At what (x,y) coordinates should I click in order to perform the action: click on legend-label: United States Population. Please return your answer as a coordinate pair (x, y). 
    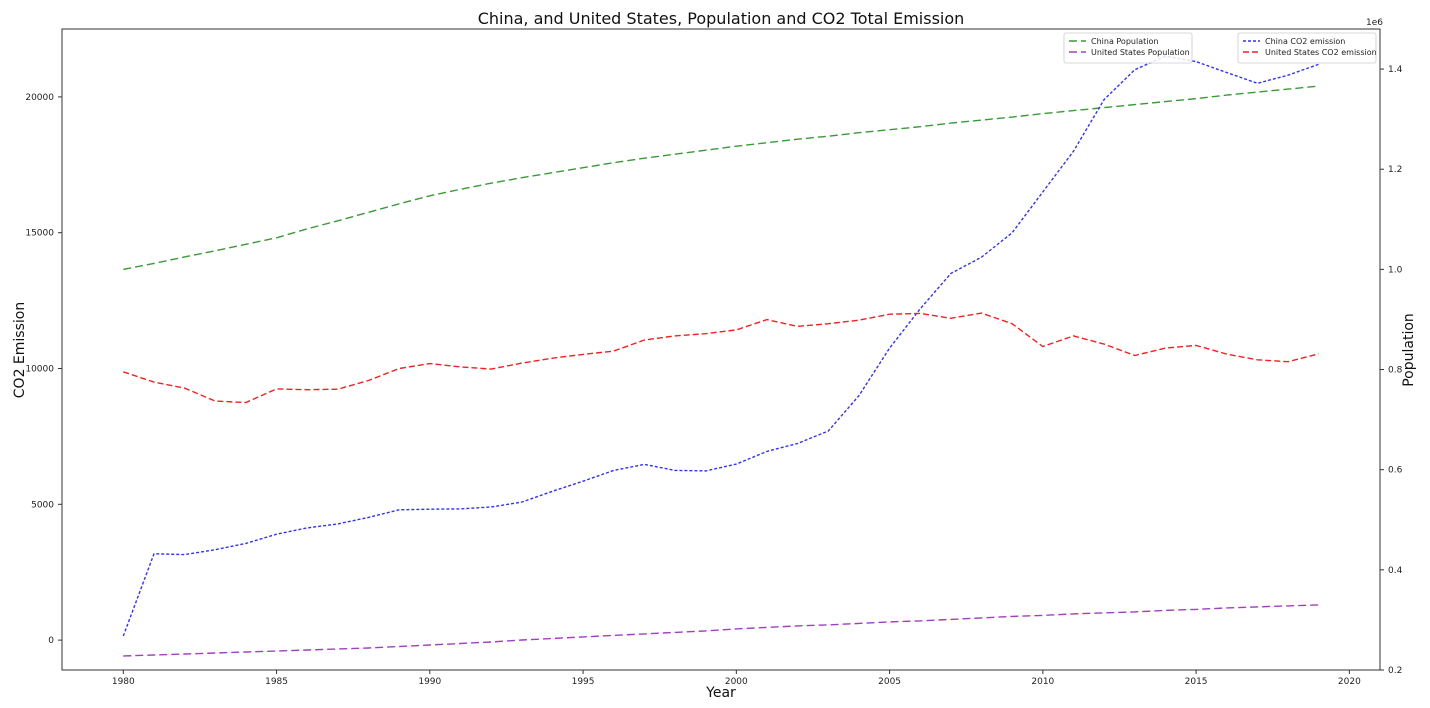
    Looking at the image, I should click on (1140, 52).